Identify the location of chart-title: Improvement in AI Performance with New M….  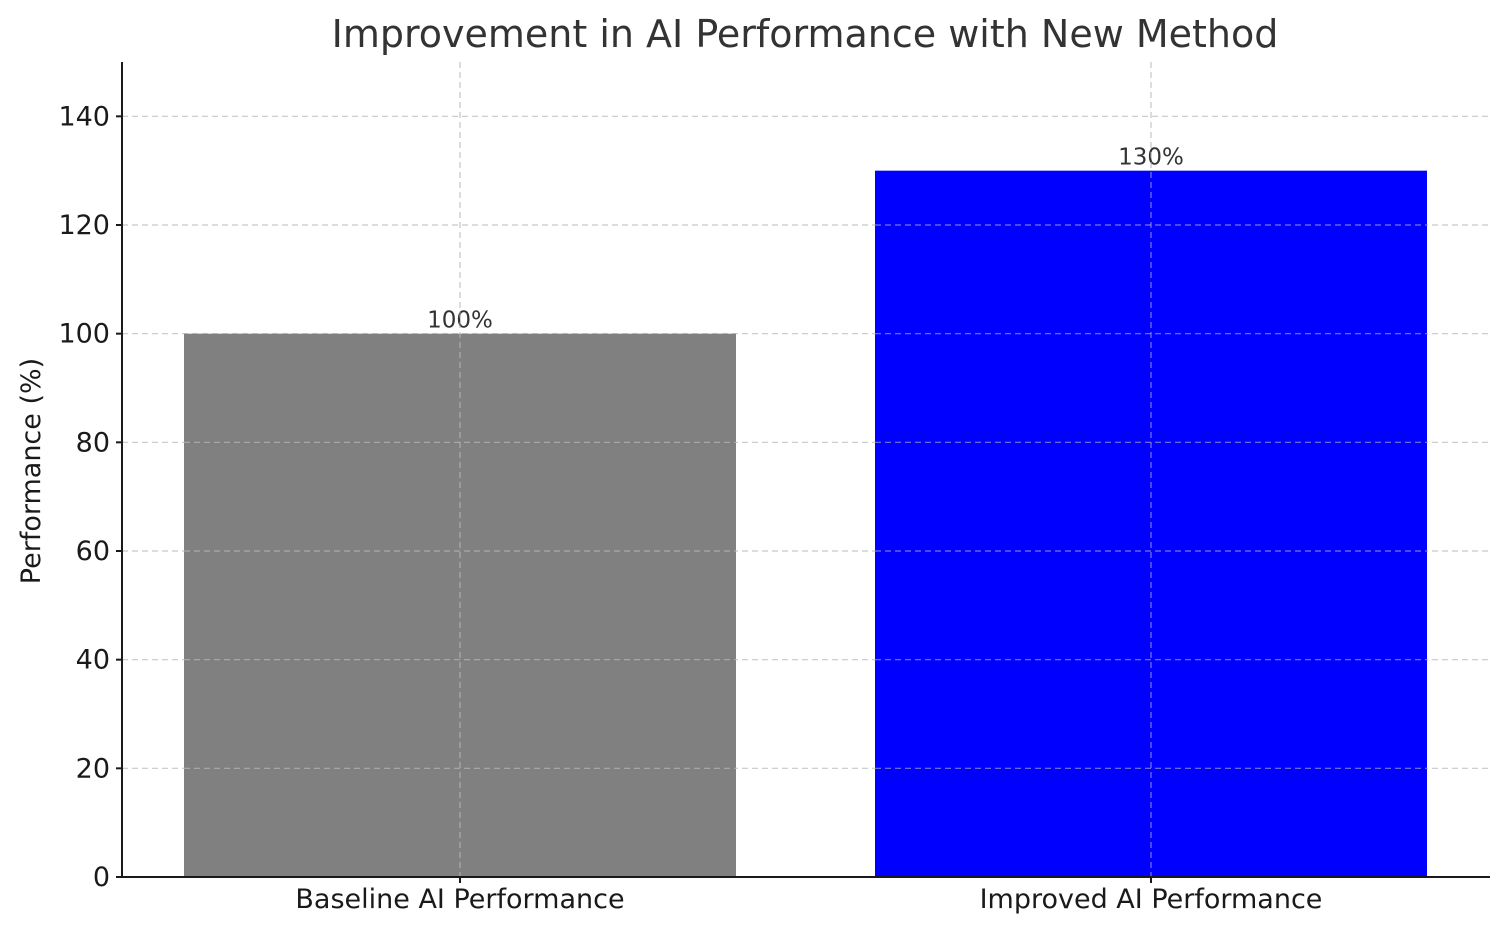
(805, 34).